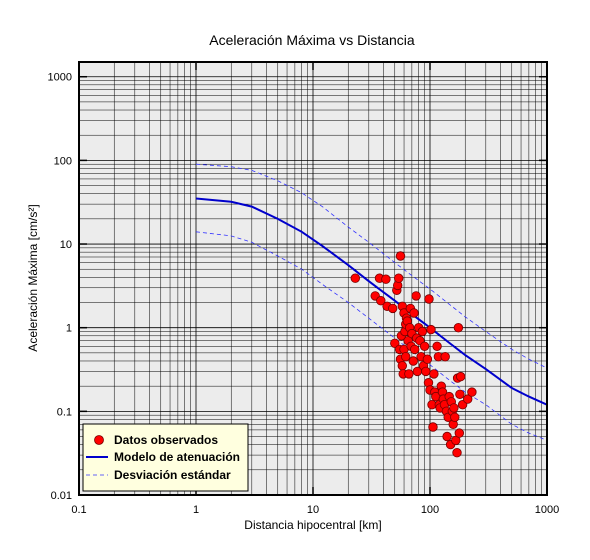  Describe the element at coordinates (177, 457) in the screenshot. I see `legend-label-model: Modelo de atenuación` at that location.